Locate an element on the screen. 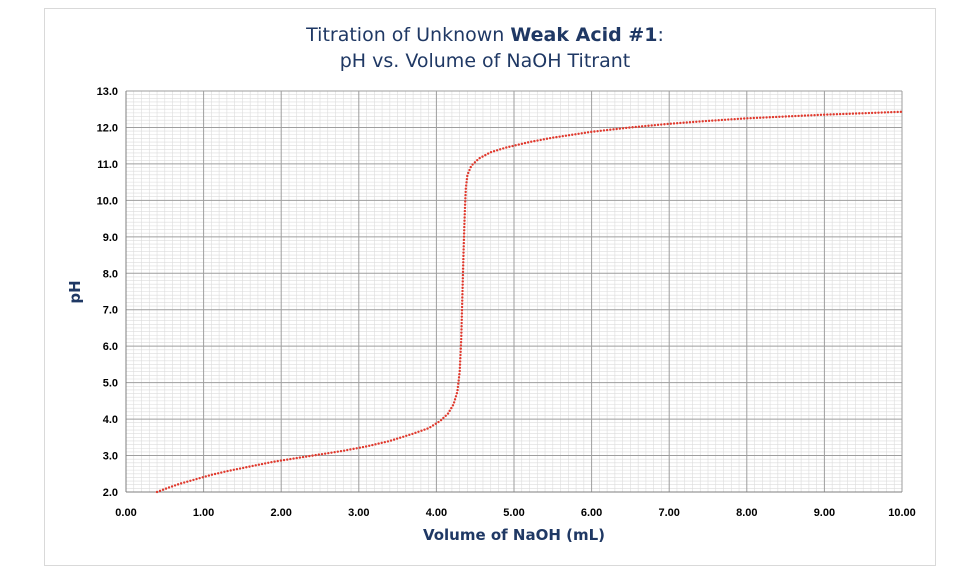 This screenshot has width=970, height=574. x-tick-label: 10.00 is located at coordinates (902, 513).